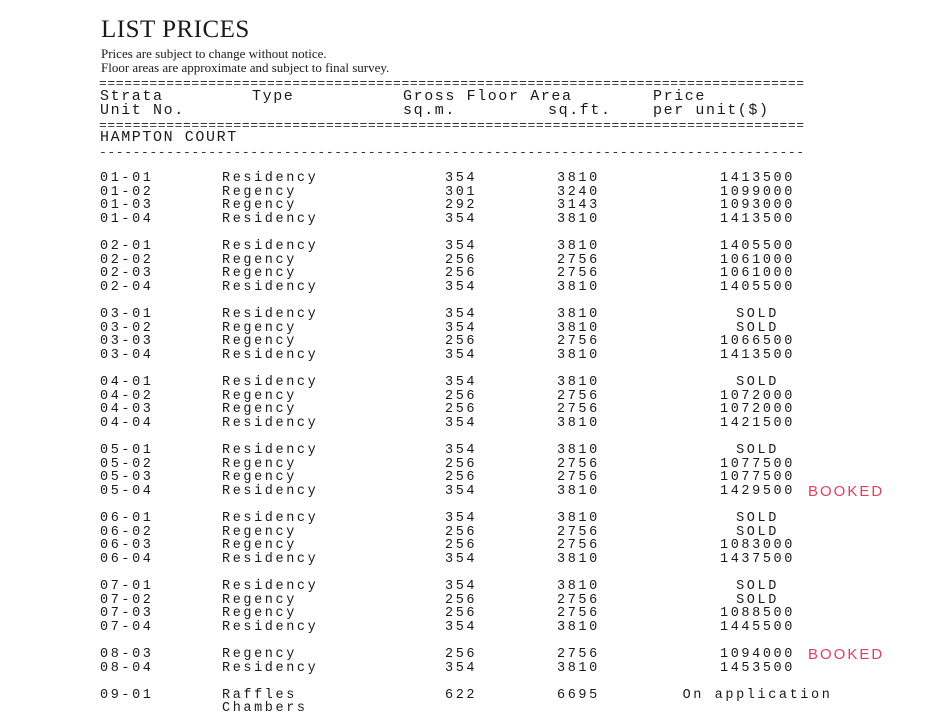 The image size is (943, 717). I want to click on area-sqm: 301, so click(461, 192).